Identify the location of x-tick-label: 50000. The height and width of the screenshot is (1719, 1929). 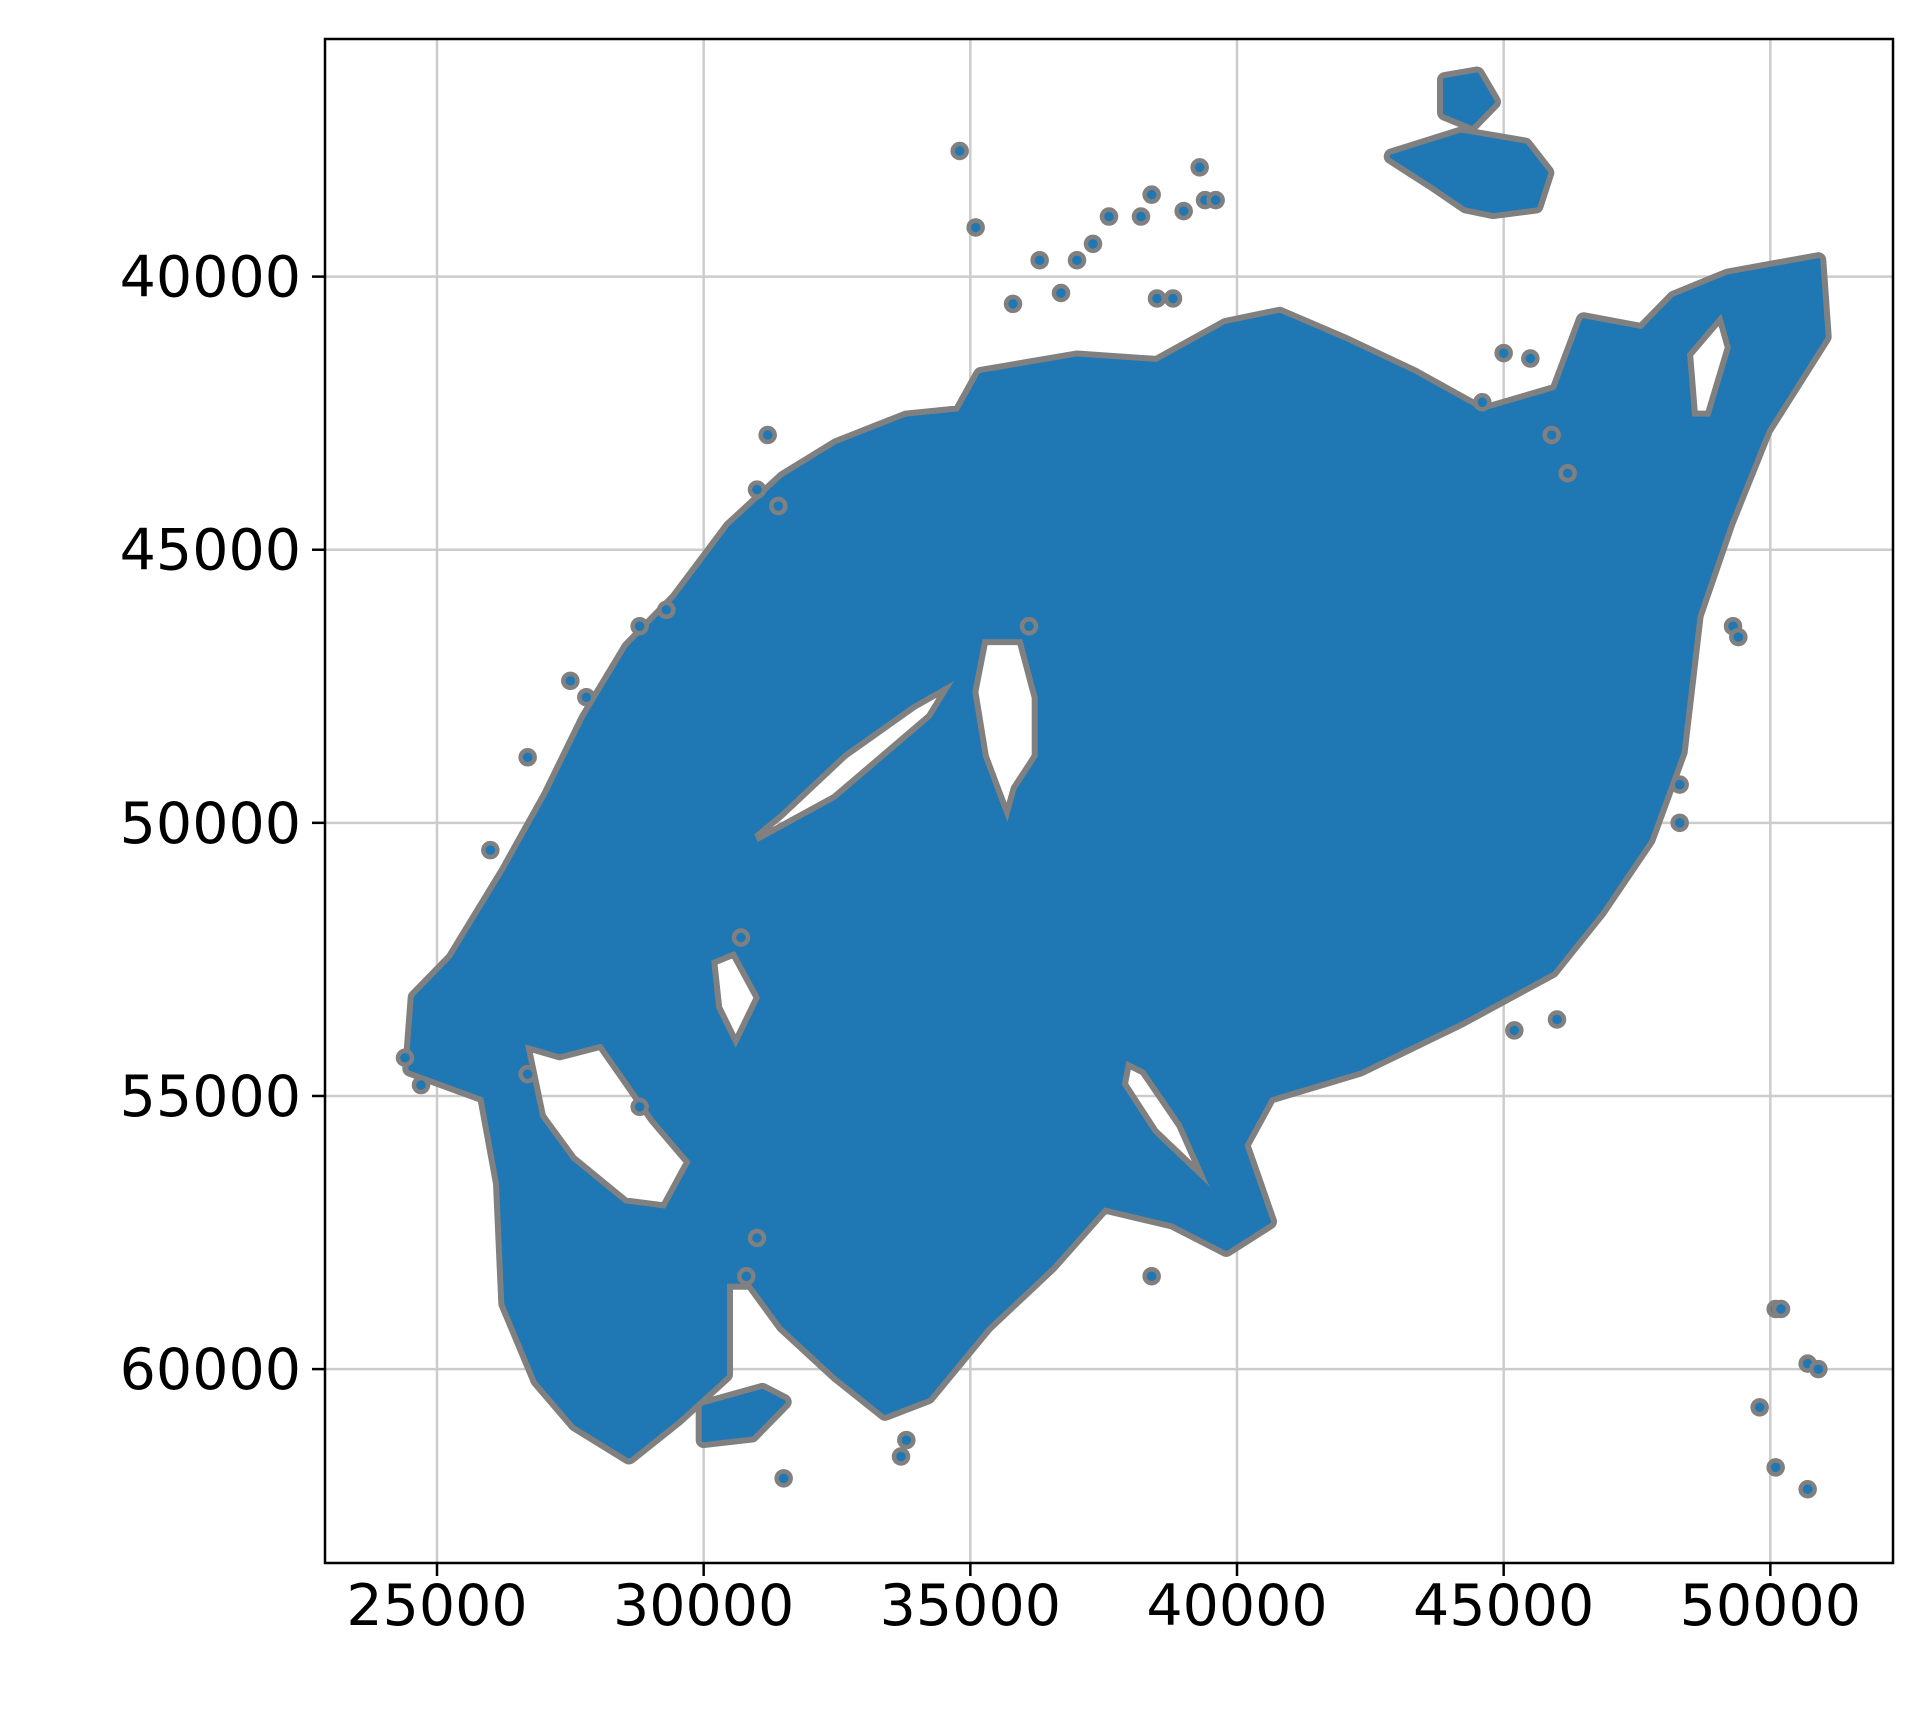
(1770, 1606).